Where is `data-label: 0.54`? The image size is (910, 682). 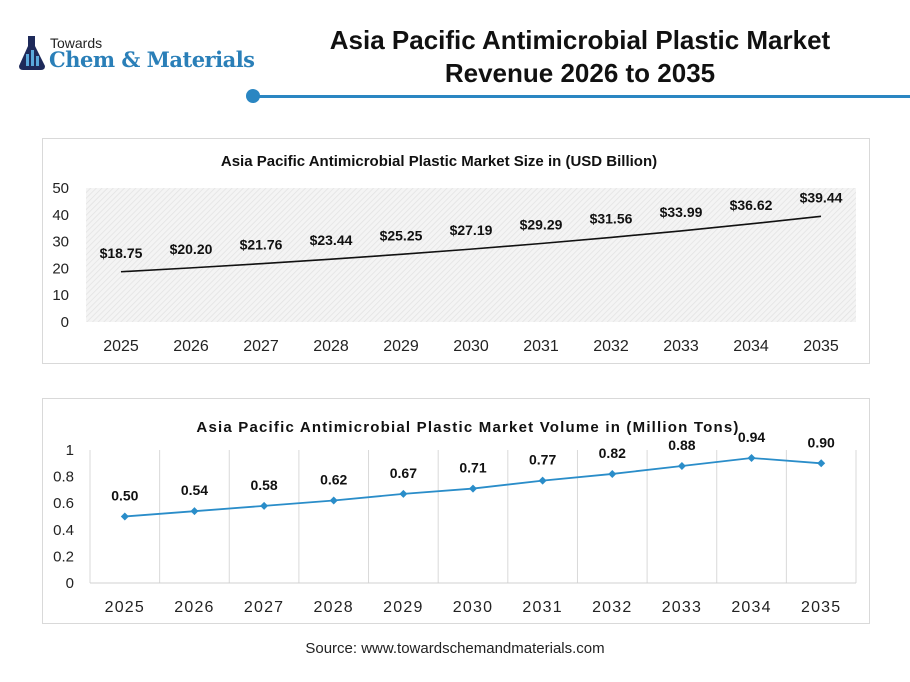 data-label: 0.54 is located at coordinates (194, 490).